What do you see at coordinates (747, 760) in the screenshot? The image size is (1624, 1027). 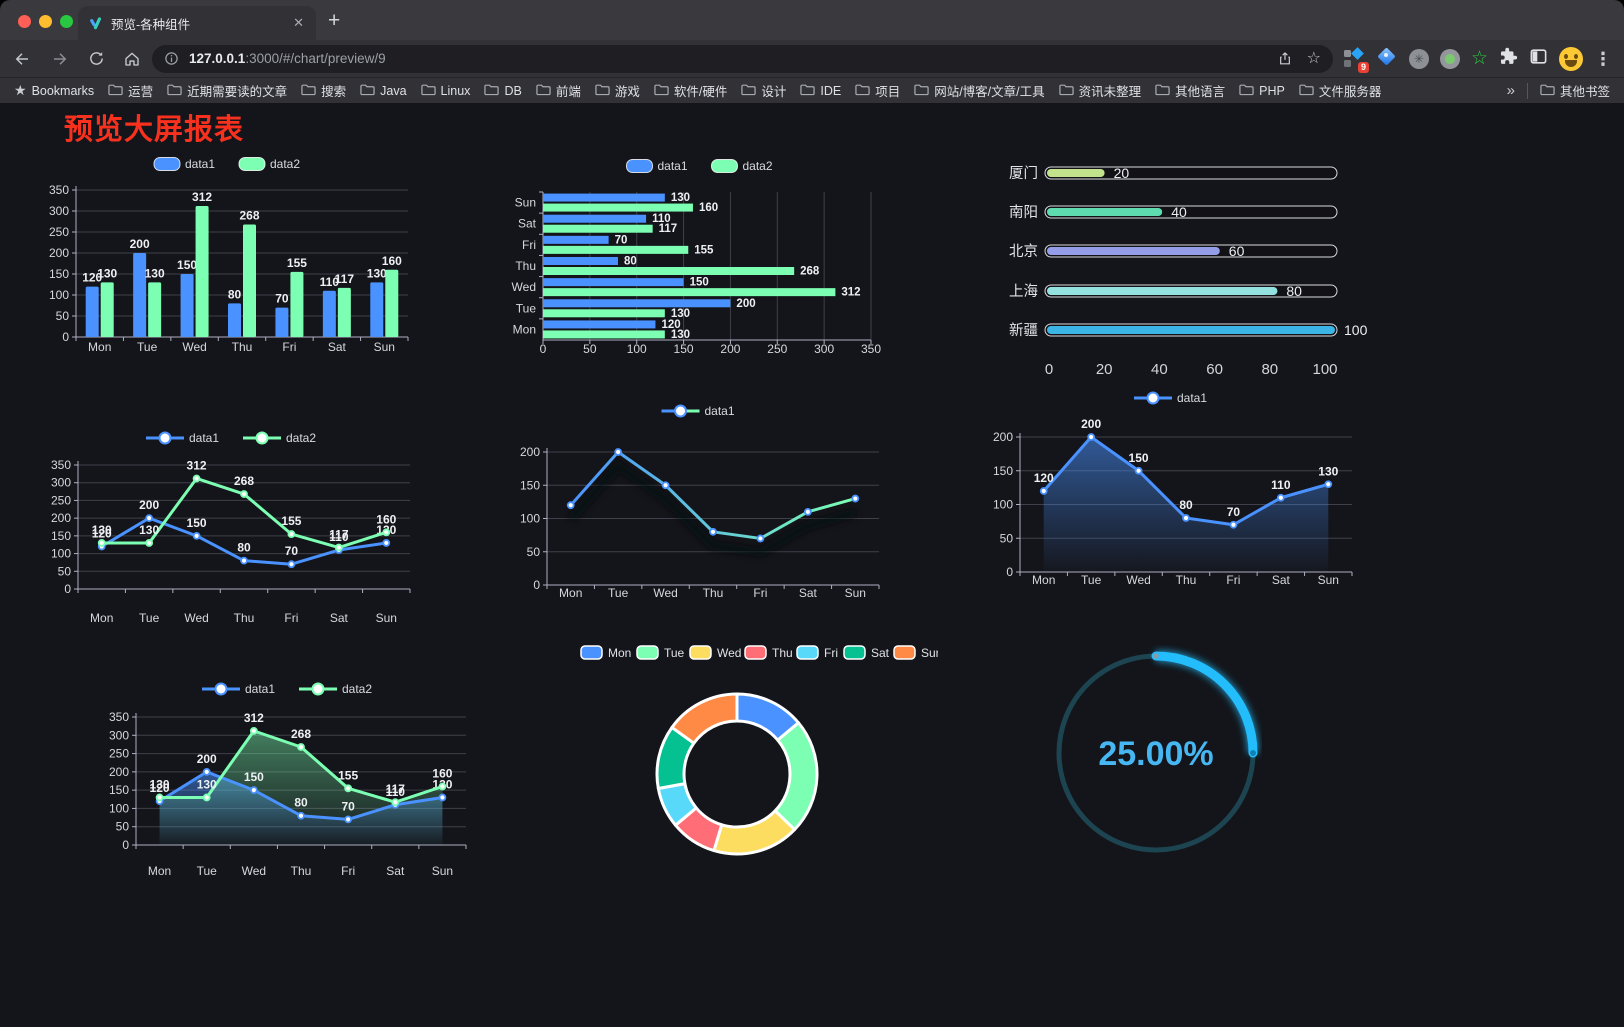 I see `chart-donut: Mon Tue Wed Thu Fri Sat Sun` at bounding box center [747, 760].